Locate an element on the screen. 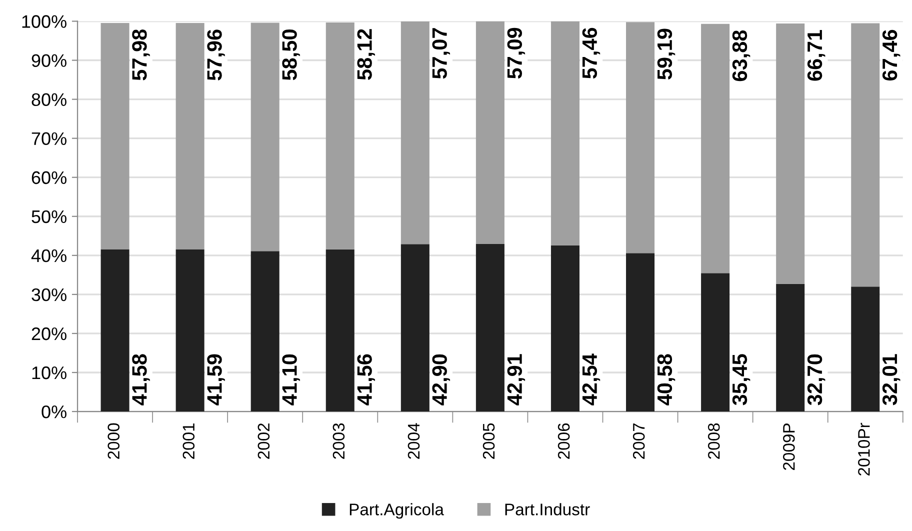 Image resolution: width=912 pixels, height=531 pixels. data-label: 66,71 is located at coordinates (816, 55).